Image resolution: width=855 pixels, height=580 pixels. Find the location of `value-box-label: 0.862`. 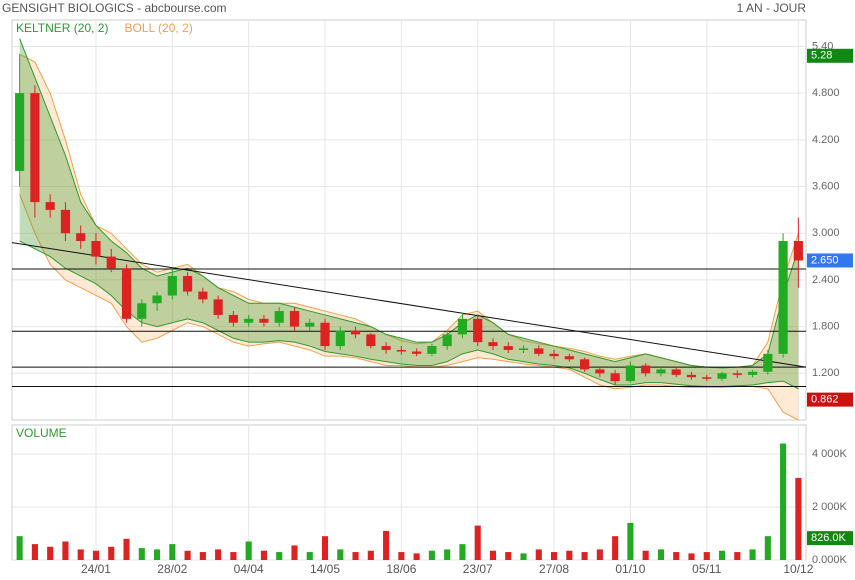

value-box-label: 0.862 is located at coordinates (825, 400).